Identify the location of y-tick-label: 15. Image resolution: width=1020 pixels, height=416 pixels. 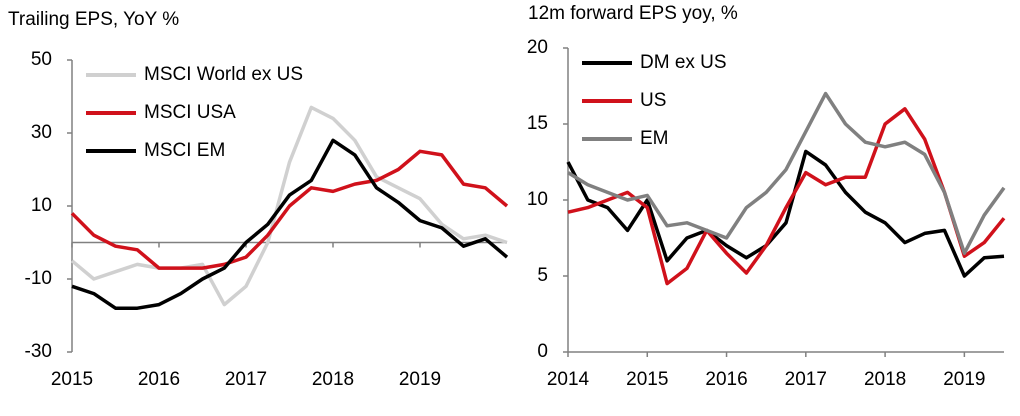
(537, 123).